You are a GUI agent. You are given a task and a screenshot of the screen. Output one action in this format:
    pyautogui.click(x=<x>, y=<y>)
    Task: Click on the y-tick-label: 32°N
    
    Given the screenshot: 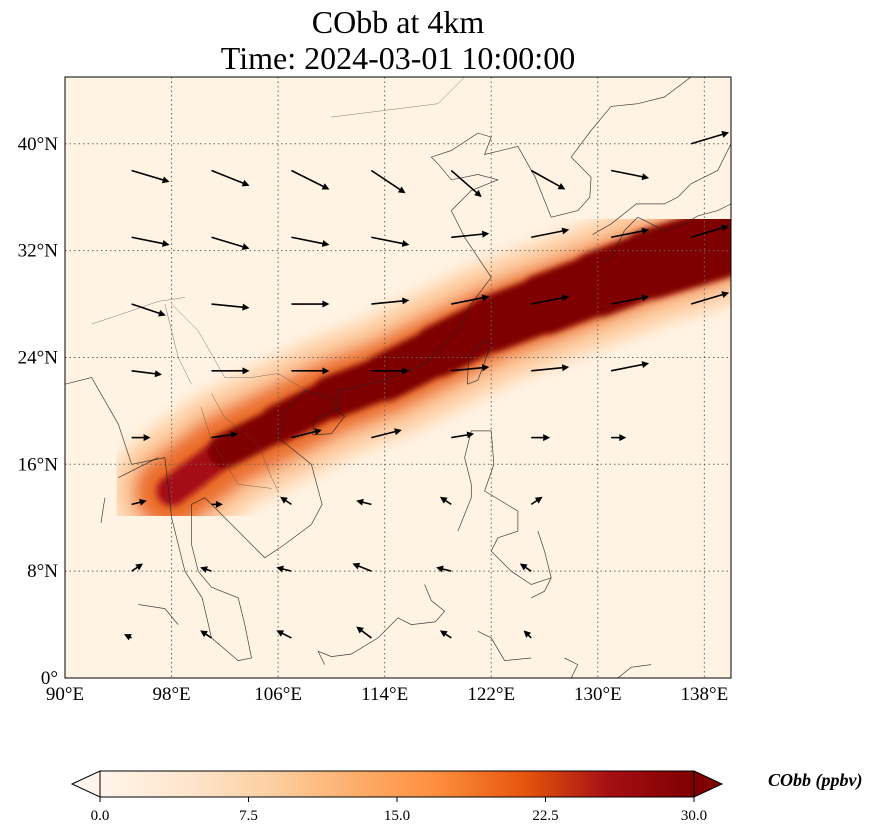 What is the action you would take?
    pyautogui.click(x=38, y=251)
    